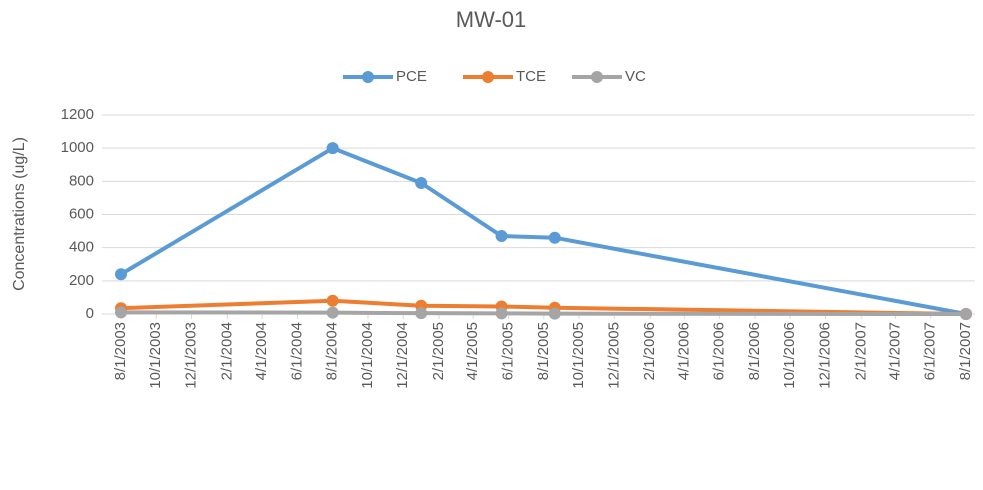 The height and width of the screenshot is (490, 983). Describe the element at coordinates (930, 351) in the screenshot. I see `x-tick-label: 6/1/2007` at that location.